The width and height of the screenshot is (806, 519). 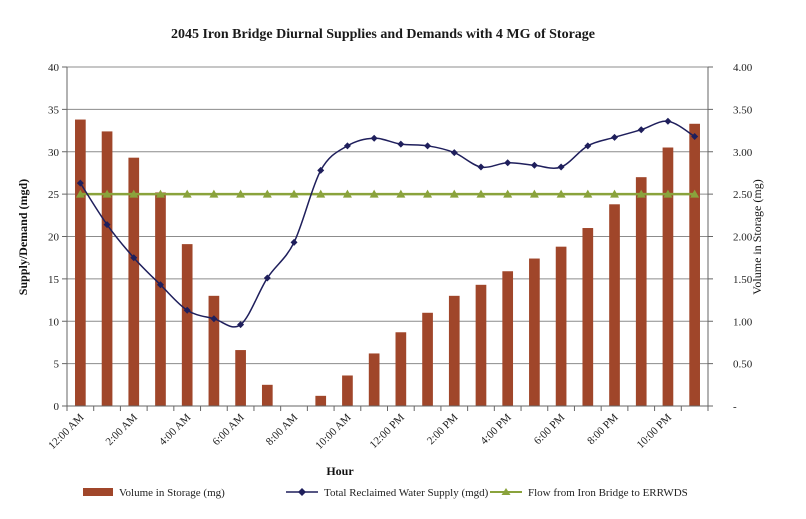 What do you see at coordinates (496, 429) in the screenshot?
I see `x-tick-label: 4:00 PM` at bounding box center [496, 429].